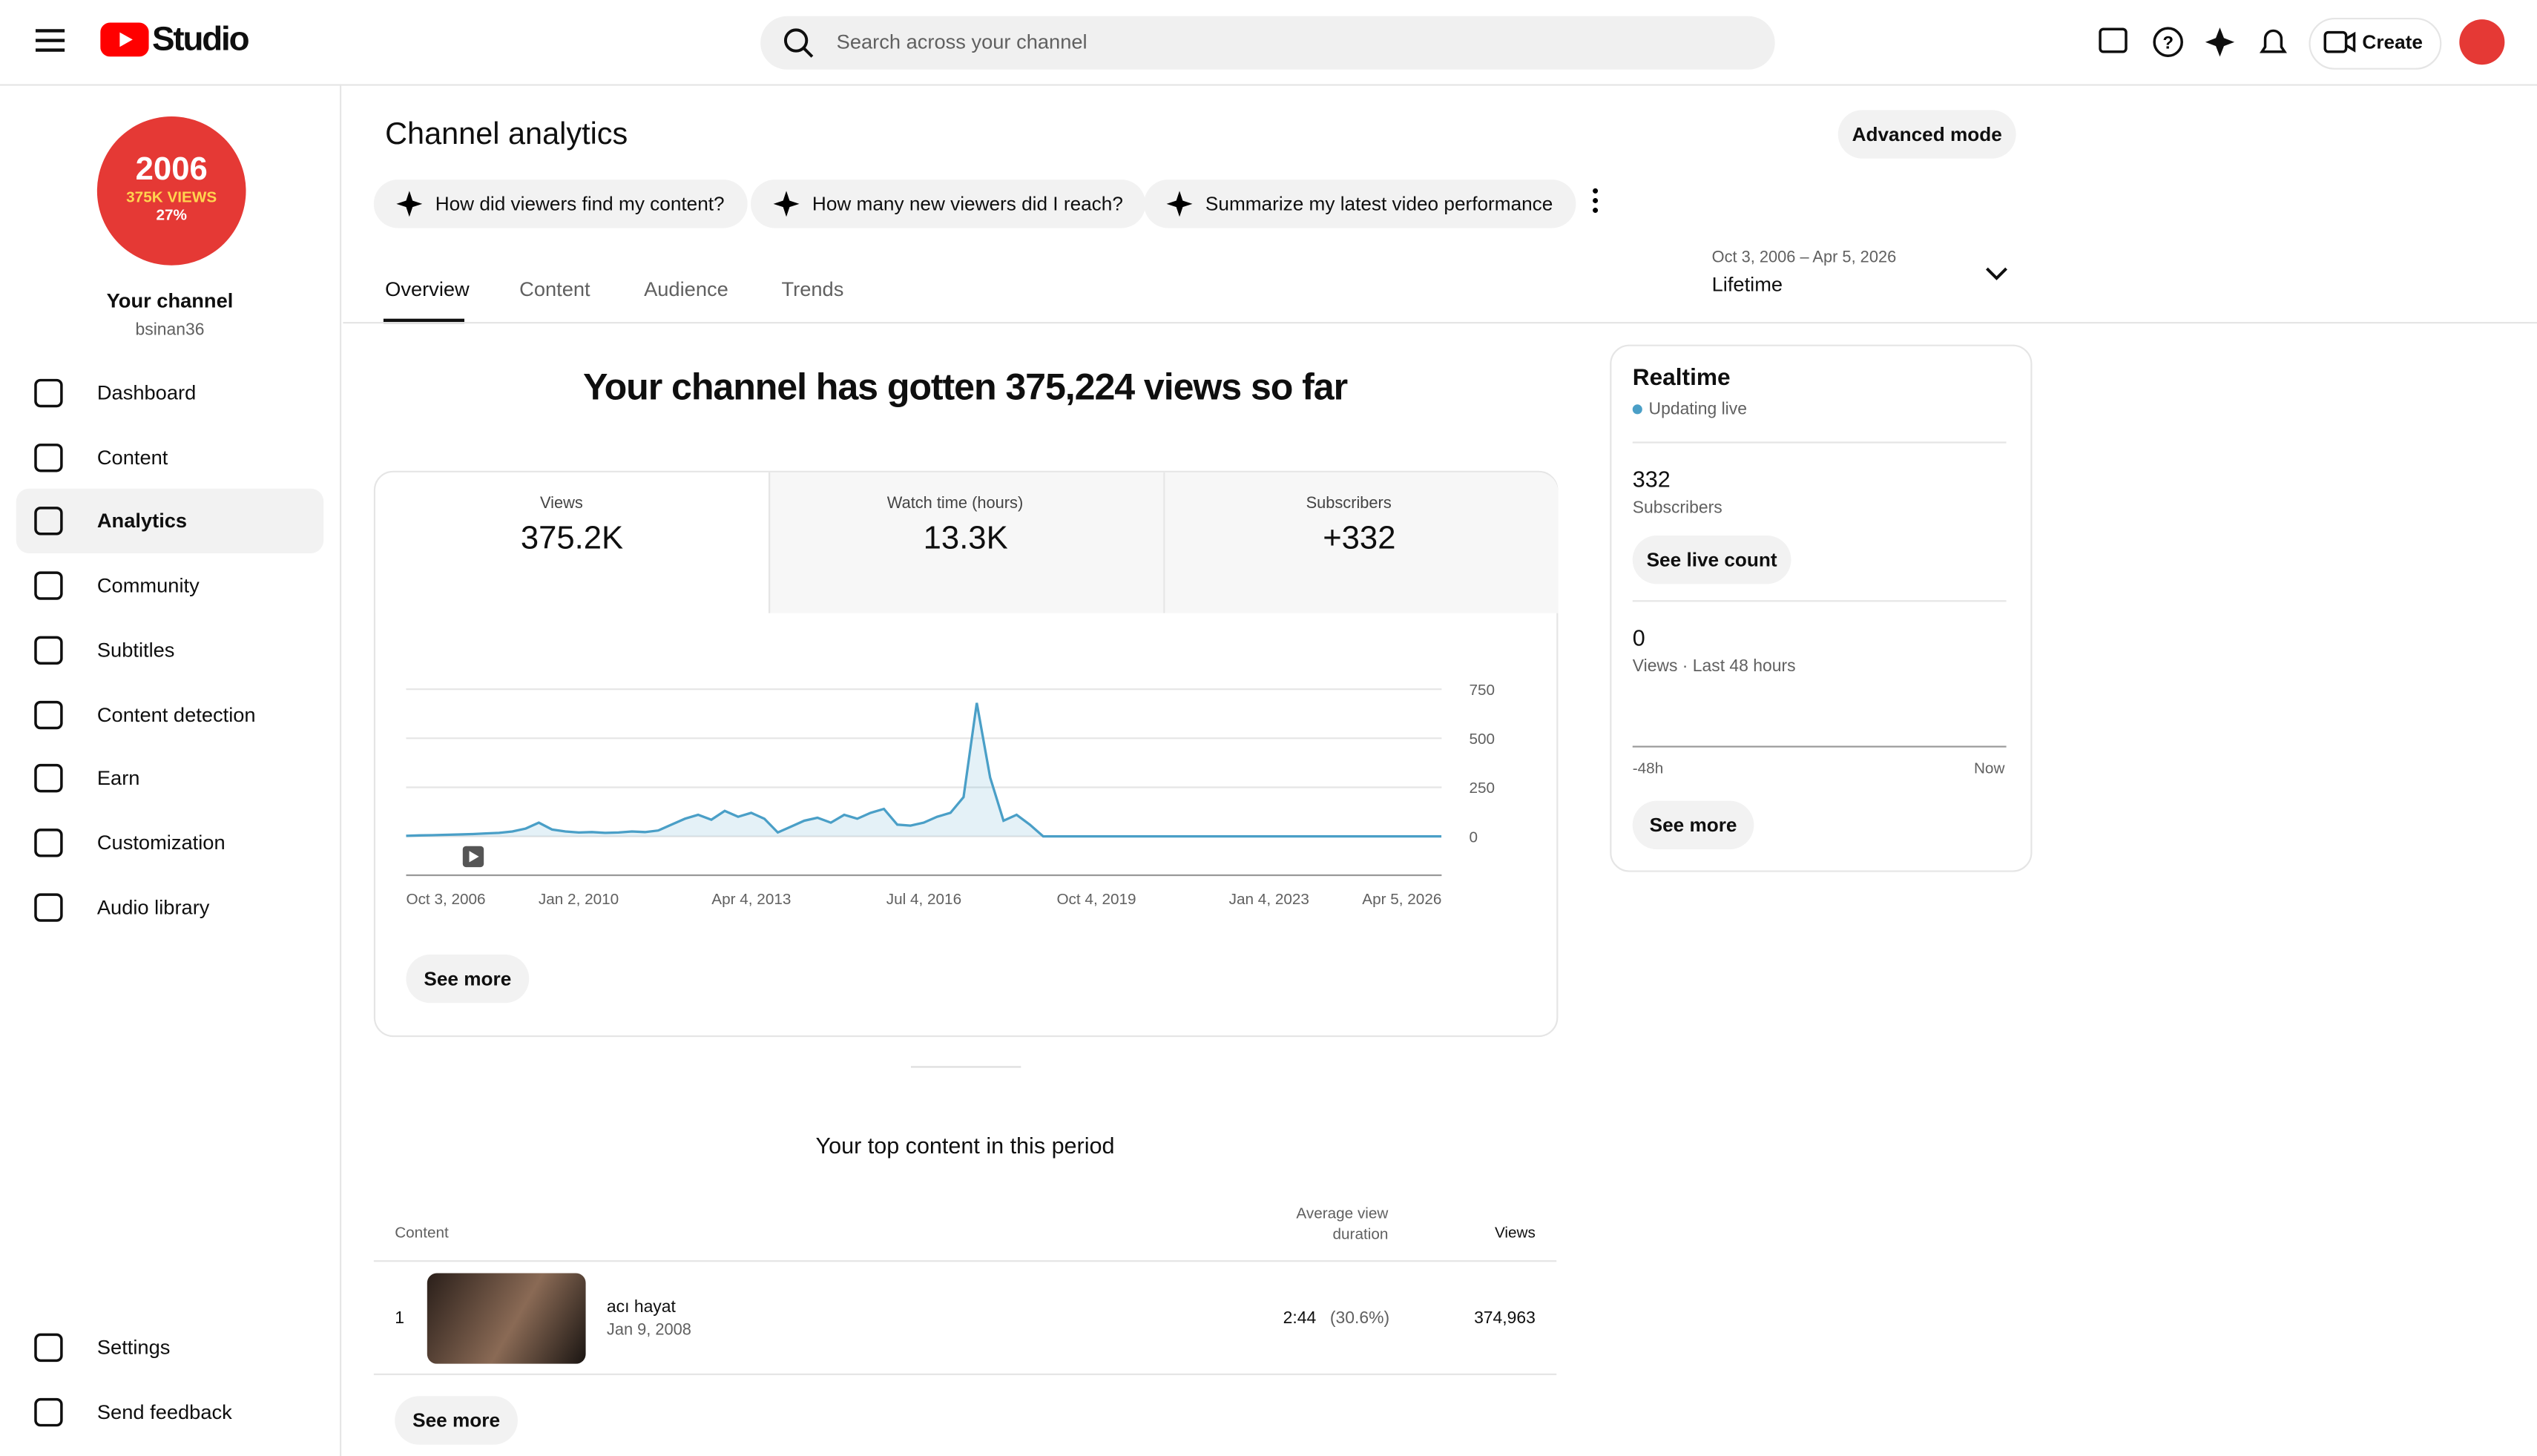 This screenshot has width=2537, height=1456. I want to click on nav-item: Send feedback, so click(169, 1412).